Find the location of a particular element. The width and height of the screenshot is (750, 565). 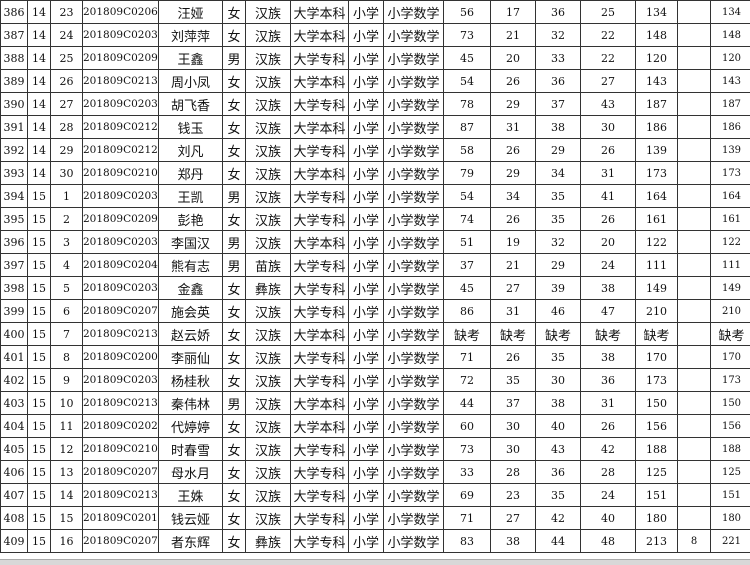

score-1-cell: 72 is located at coordinates (467, 380).